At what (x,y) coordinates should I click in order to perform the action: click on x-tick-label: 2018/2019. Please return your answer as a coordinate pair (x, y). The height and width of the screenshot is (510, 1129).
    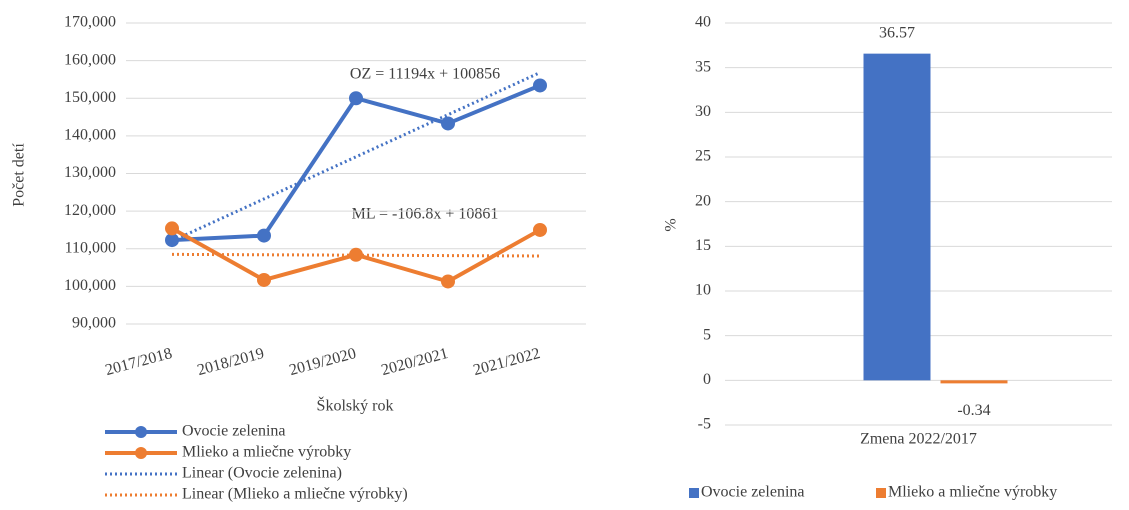
    Looking at the image, I should click on (230, 362).